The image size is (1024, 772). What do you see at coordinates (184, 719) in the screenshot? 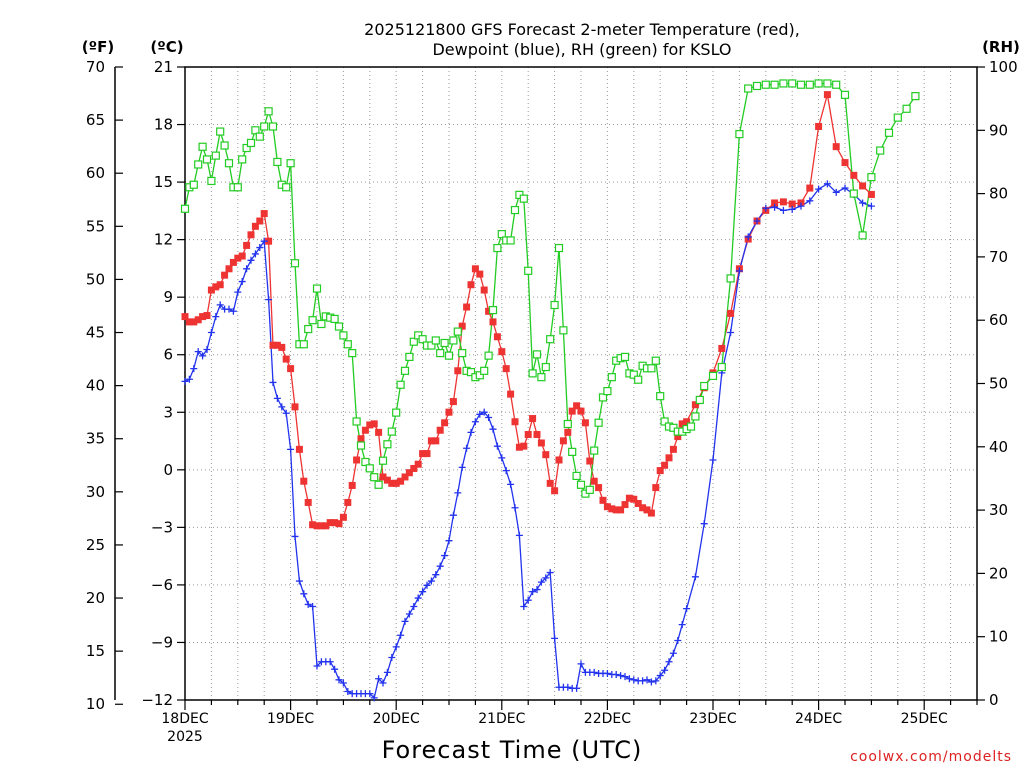
I see `x-tick-label: 18DEC` at bounding box center [184, 719].